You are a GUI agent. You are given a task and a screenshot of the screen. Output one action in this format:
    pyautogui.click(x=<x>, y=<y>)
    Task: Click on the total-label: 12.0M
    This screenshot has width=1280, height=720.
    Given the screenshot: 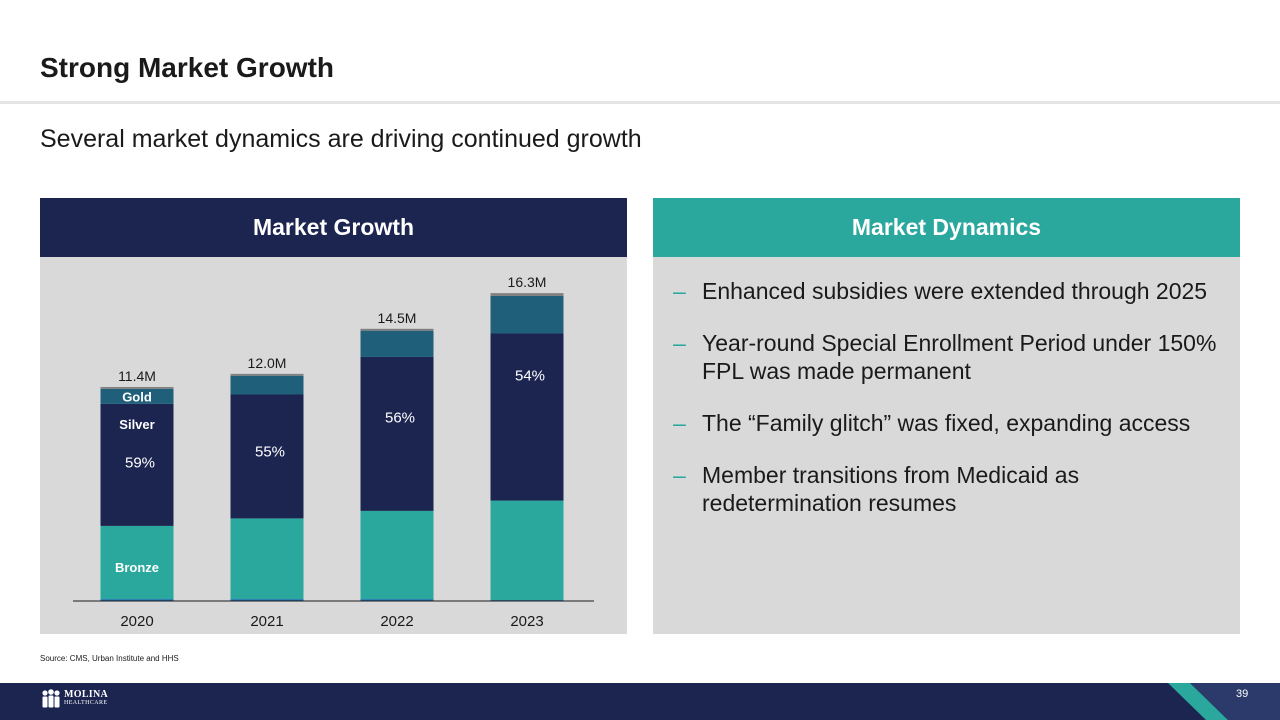 What is the action you would take?
    pyautogui.click(x=267, y=363)
    